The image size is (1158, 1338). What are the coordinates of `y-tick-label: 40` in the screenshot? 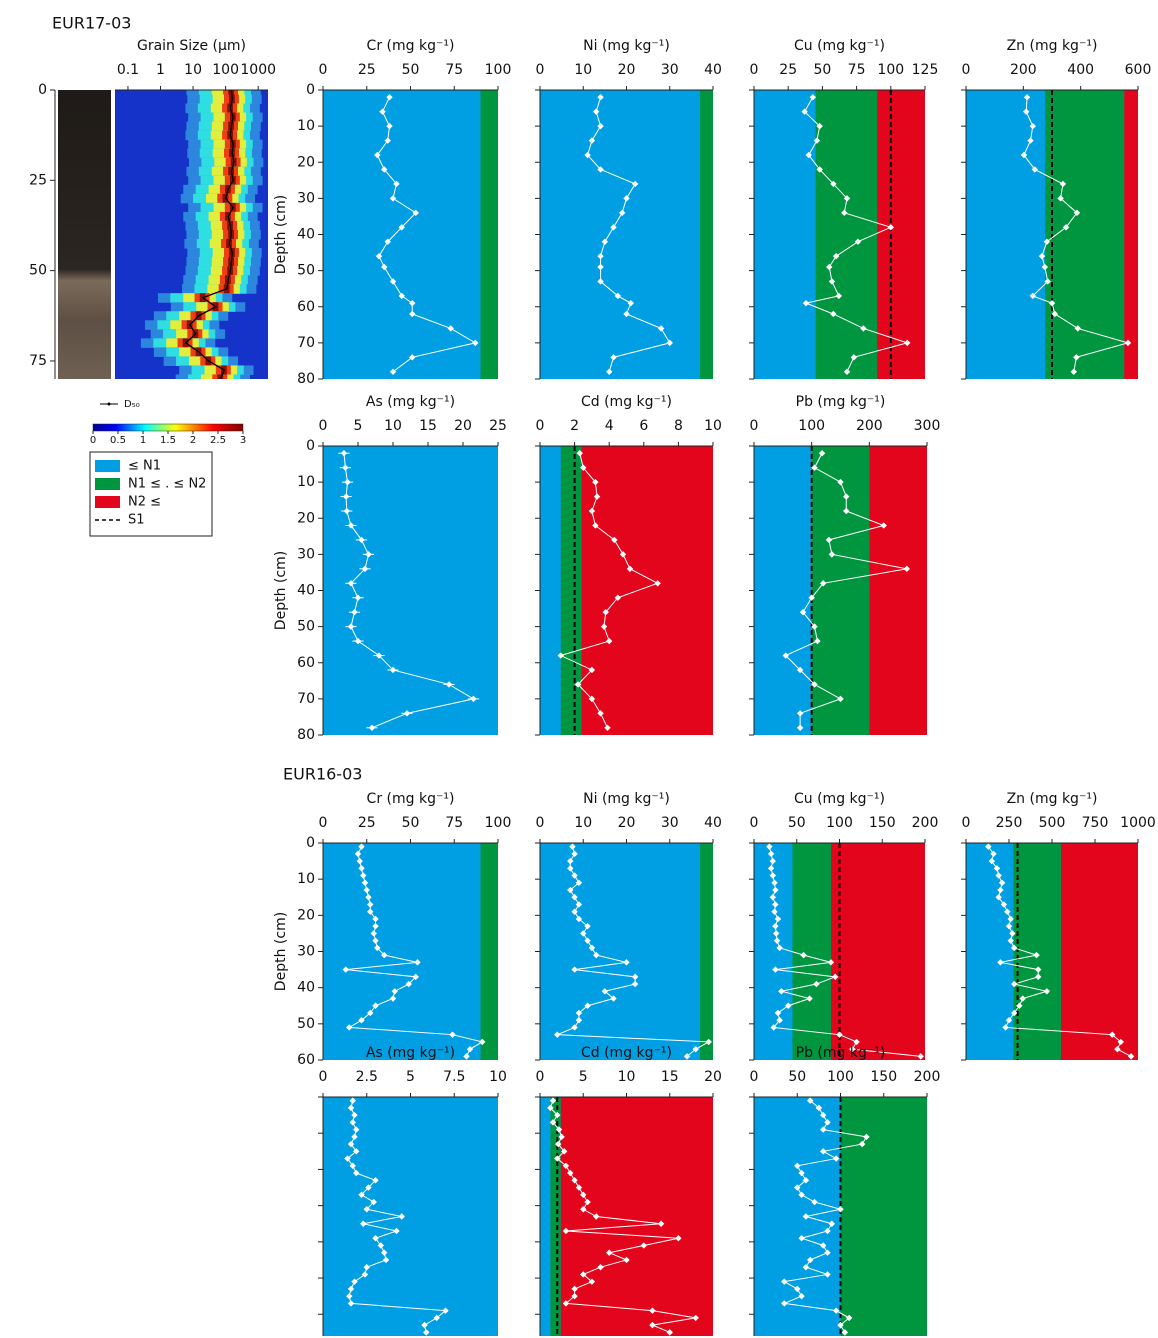 It's located at (306, 988).